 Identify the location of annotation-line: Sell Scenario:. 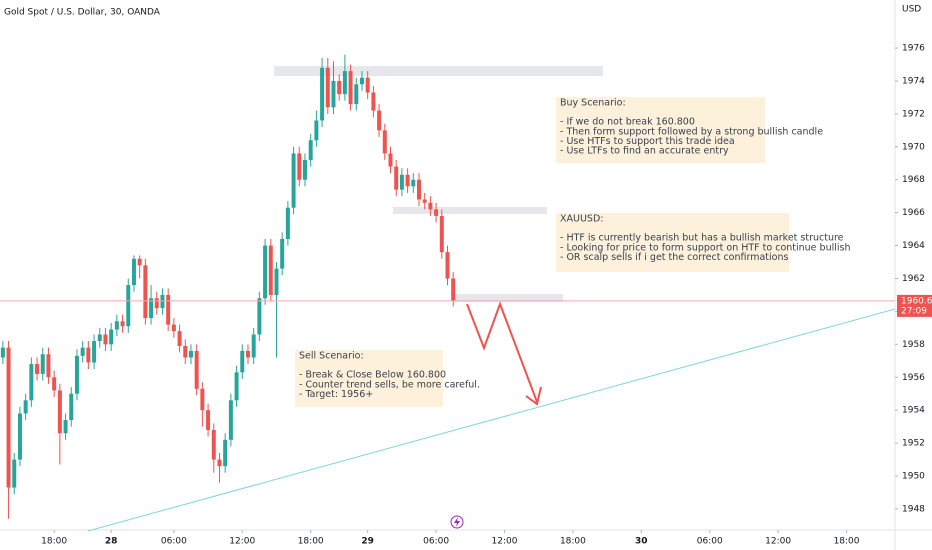
(331, 356).